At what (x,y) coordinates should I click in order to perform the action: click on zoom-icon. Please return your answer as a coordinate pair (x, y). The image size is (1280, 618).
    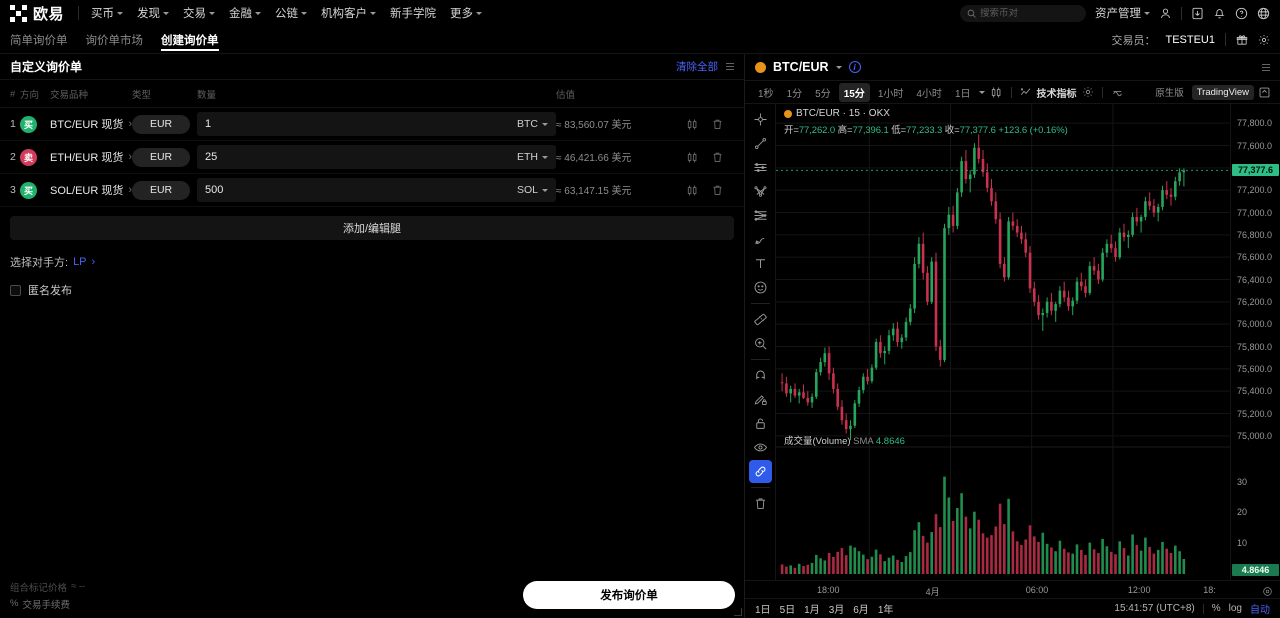
    Looking at the image, I should click on (760, 343).